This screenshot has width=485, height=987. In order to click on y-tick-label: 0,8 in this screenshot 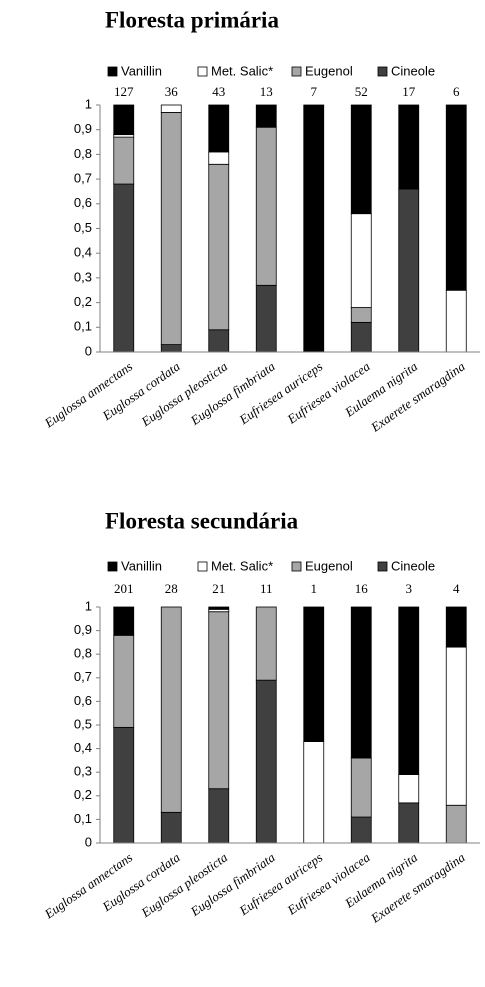, I will do `click(83, 153)`.